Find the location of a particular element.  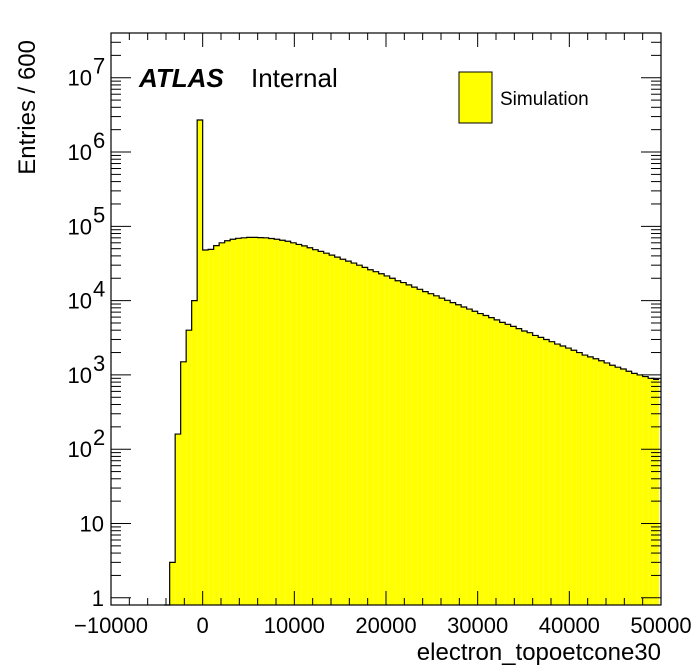

x-tick-label: 40000 is located at coordinates (569, 625).